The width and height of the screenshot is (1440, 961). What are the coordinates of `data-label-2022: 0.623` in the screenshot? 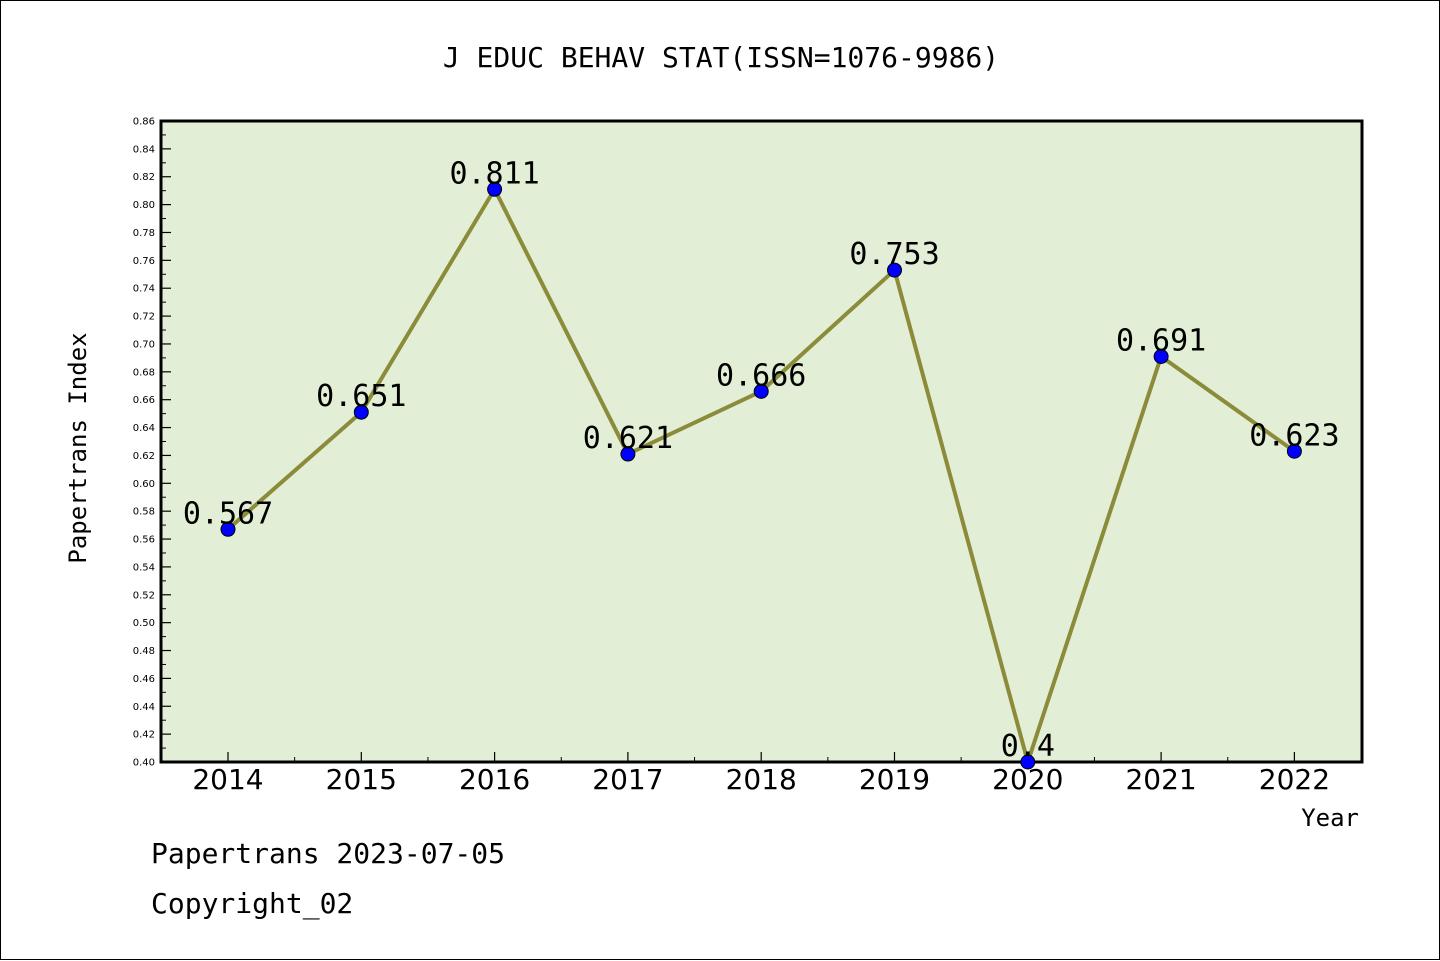 It's located at (1294, 435).